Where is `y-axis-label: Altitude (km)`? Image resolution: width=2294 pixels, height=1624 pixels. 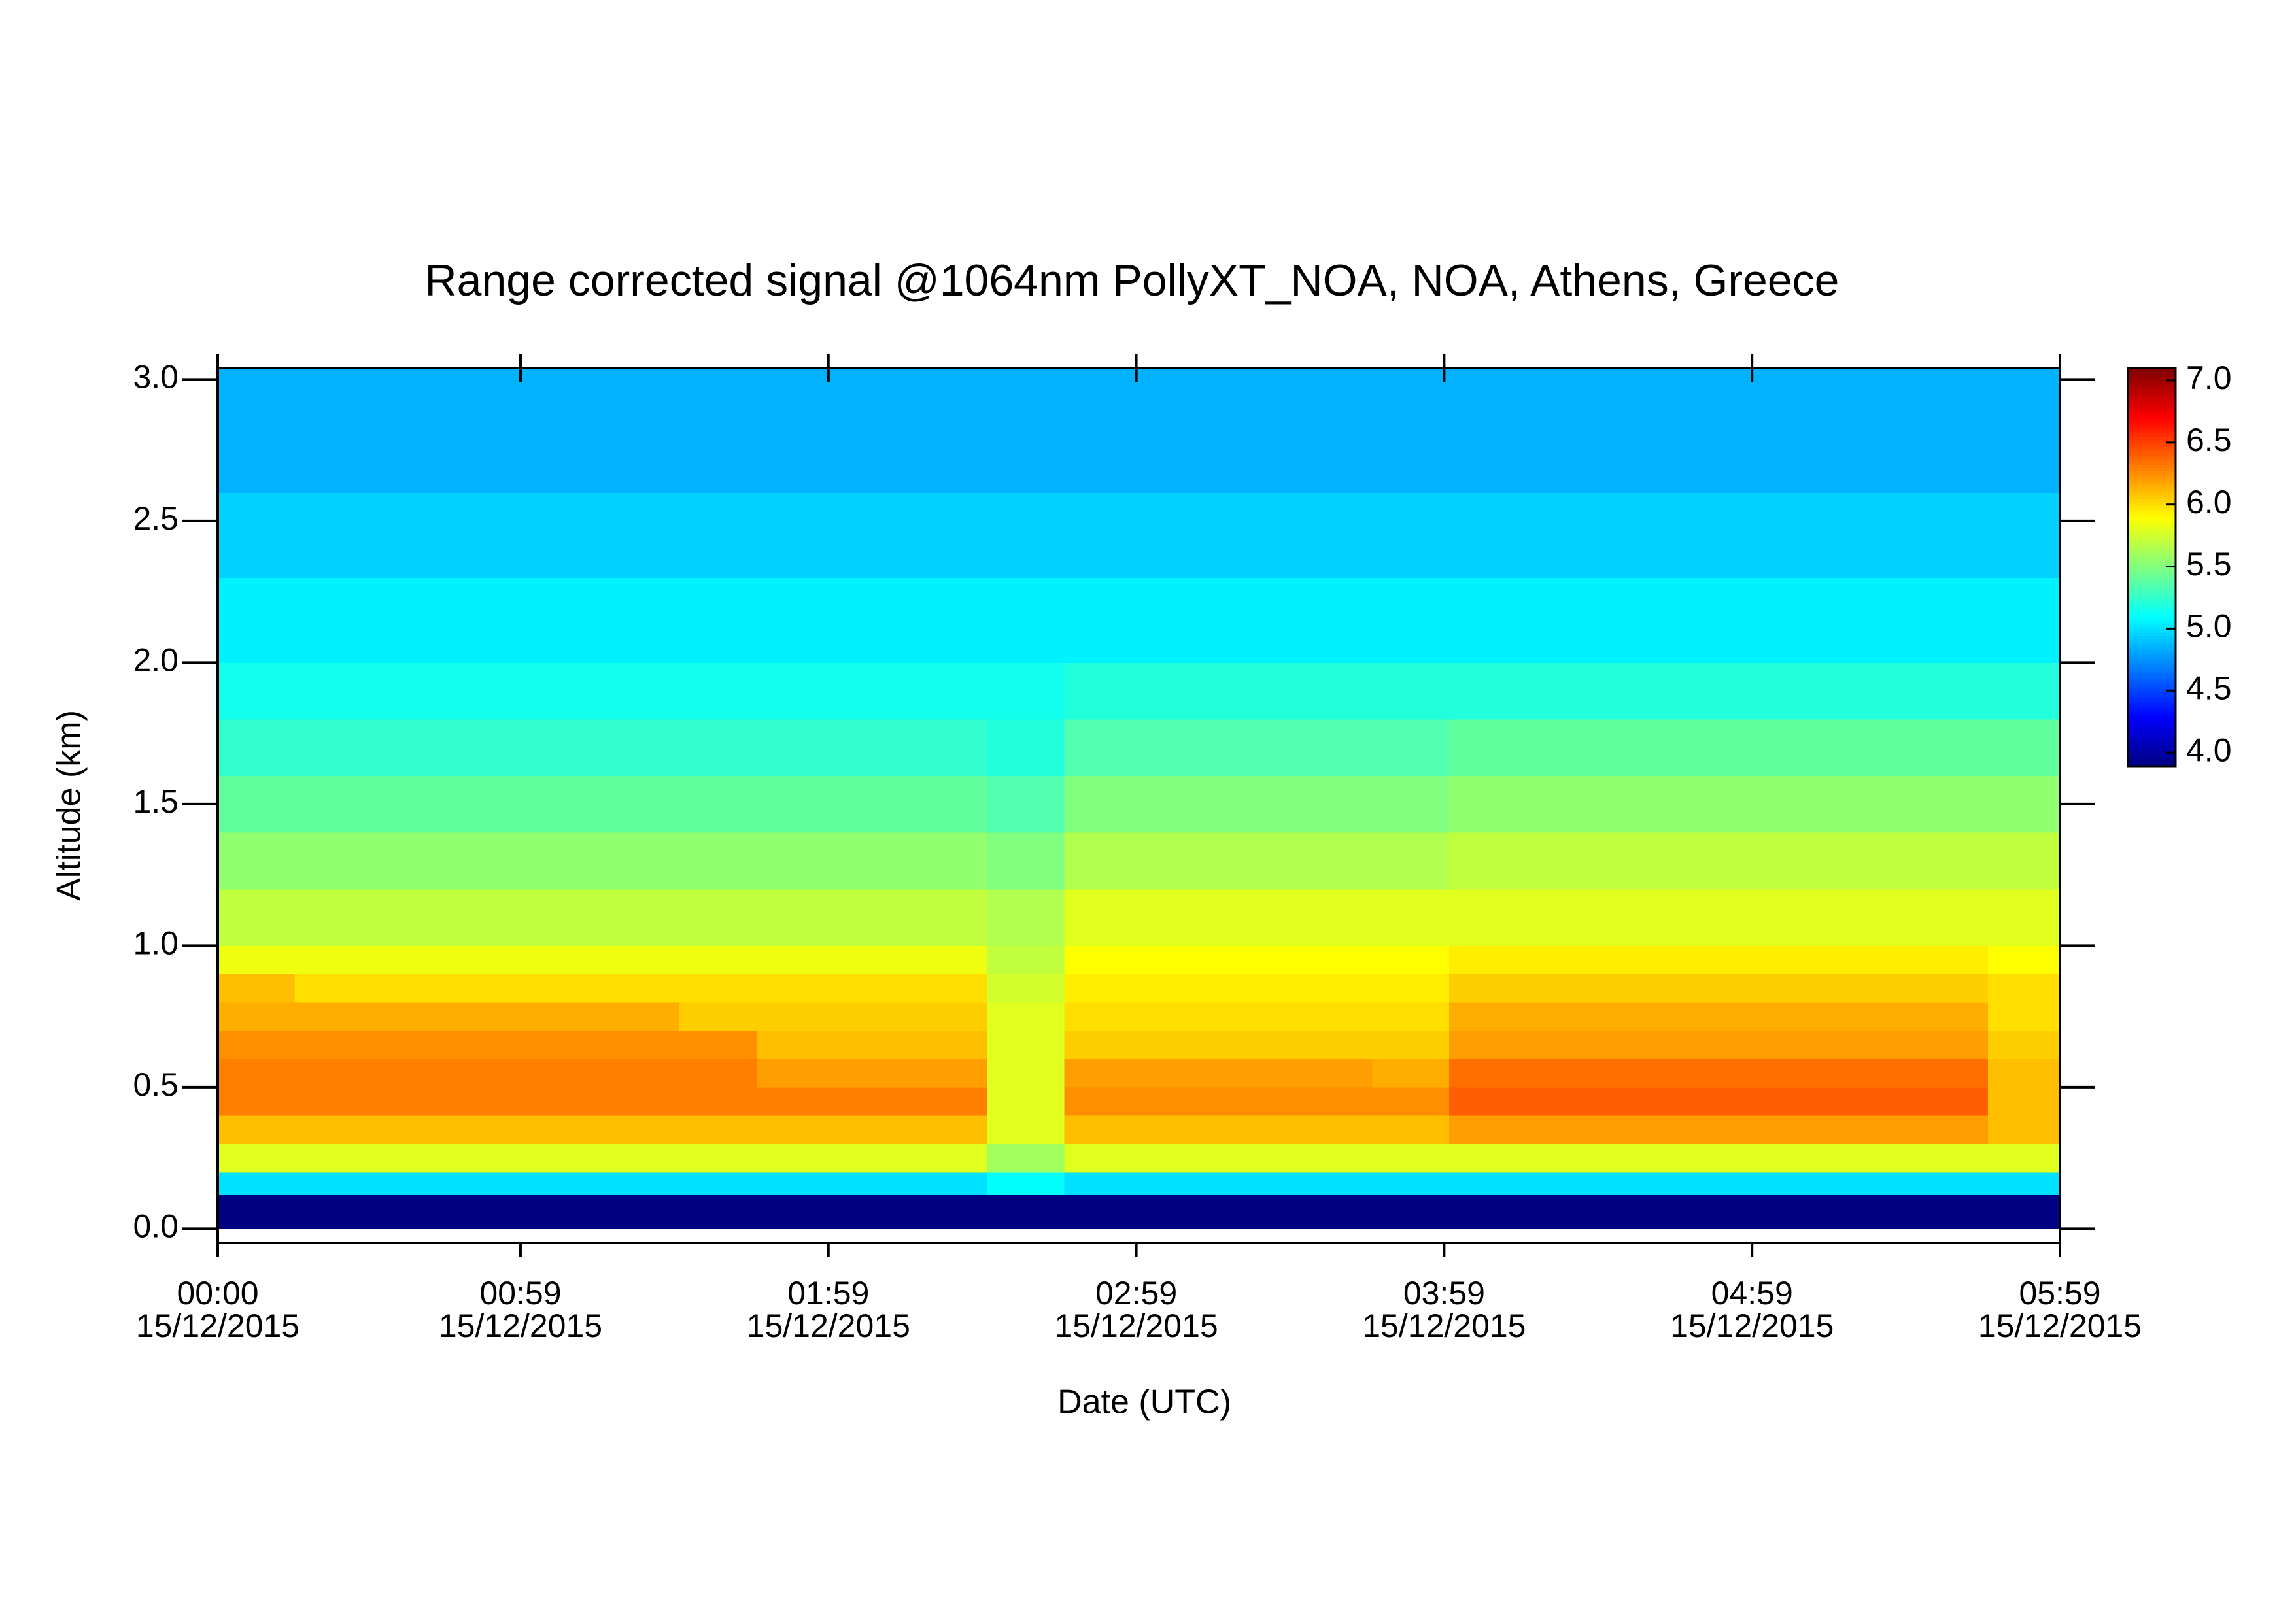
y-axis-label: Altitude (km) is located at coordinates (69, 805).